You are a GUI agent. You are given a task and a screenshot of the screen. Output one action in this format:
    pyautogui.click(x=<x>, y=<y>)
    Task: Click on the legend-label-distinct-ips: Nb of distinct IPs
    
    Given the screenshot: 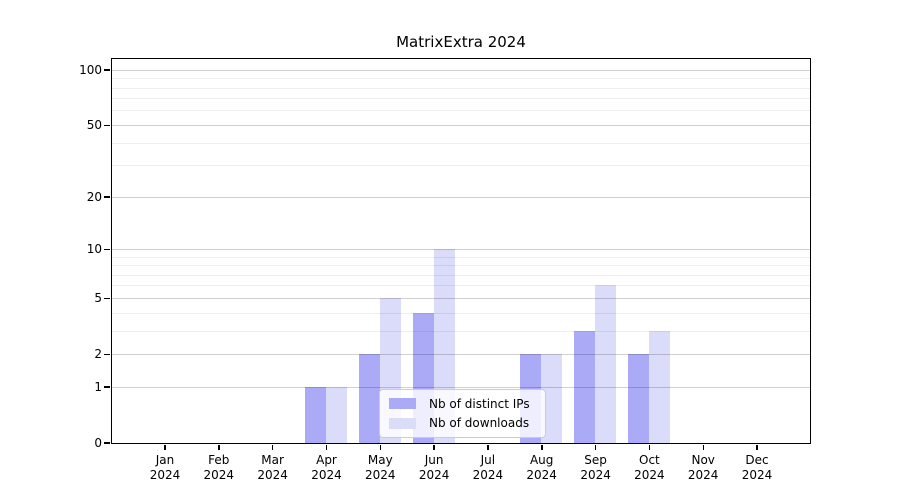 What is the action you would take?
    pyautogui.click(x=479, y=403)
    